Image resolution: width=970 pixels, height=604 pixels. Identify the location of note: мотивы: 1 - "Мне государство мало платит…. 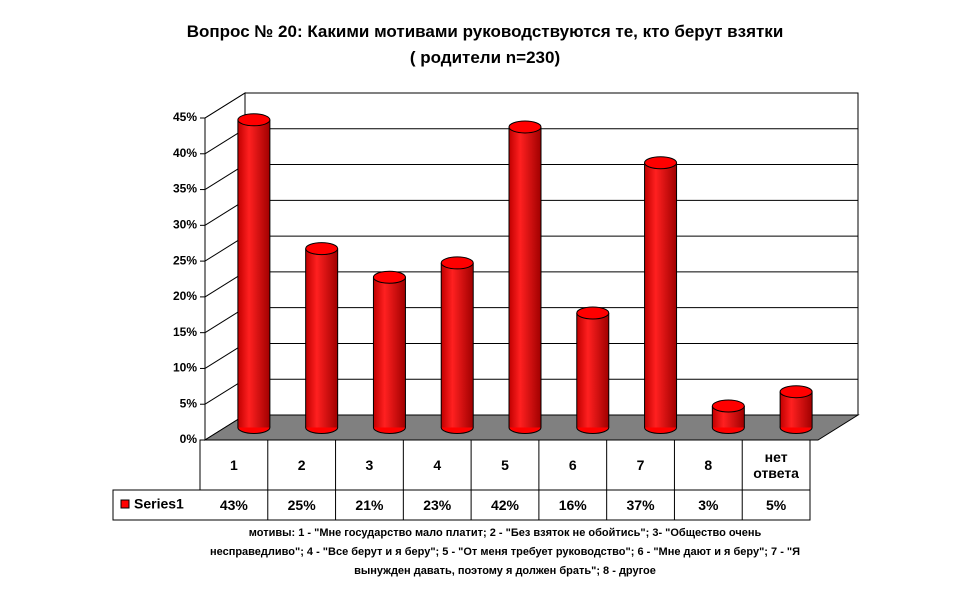
(505, 552).